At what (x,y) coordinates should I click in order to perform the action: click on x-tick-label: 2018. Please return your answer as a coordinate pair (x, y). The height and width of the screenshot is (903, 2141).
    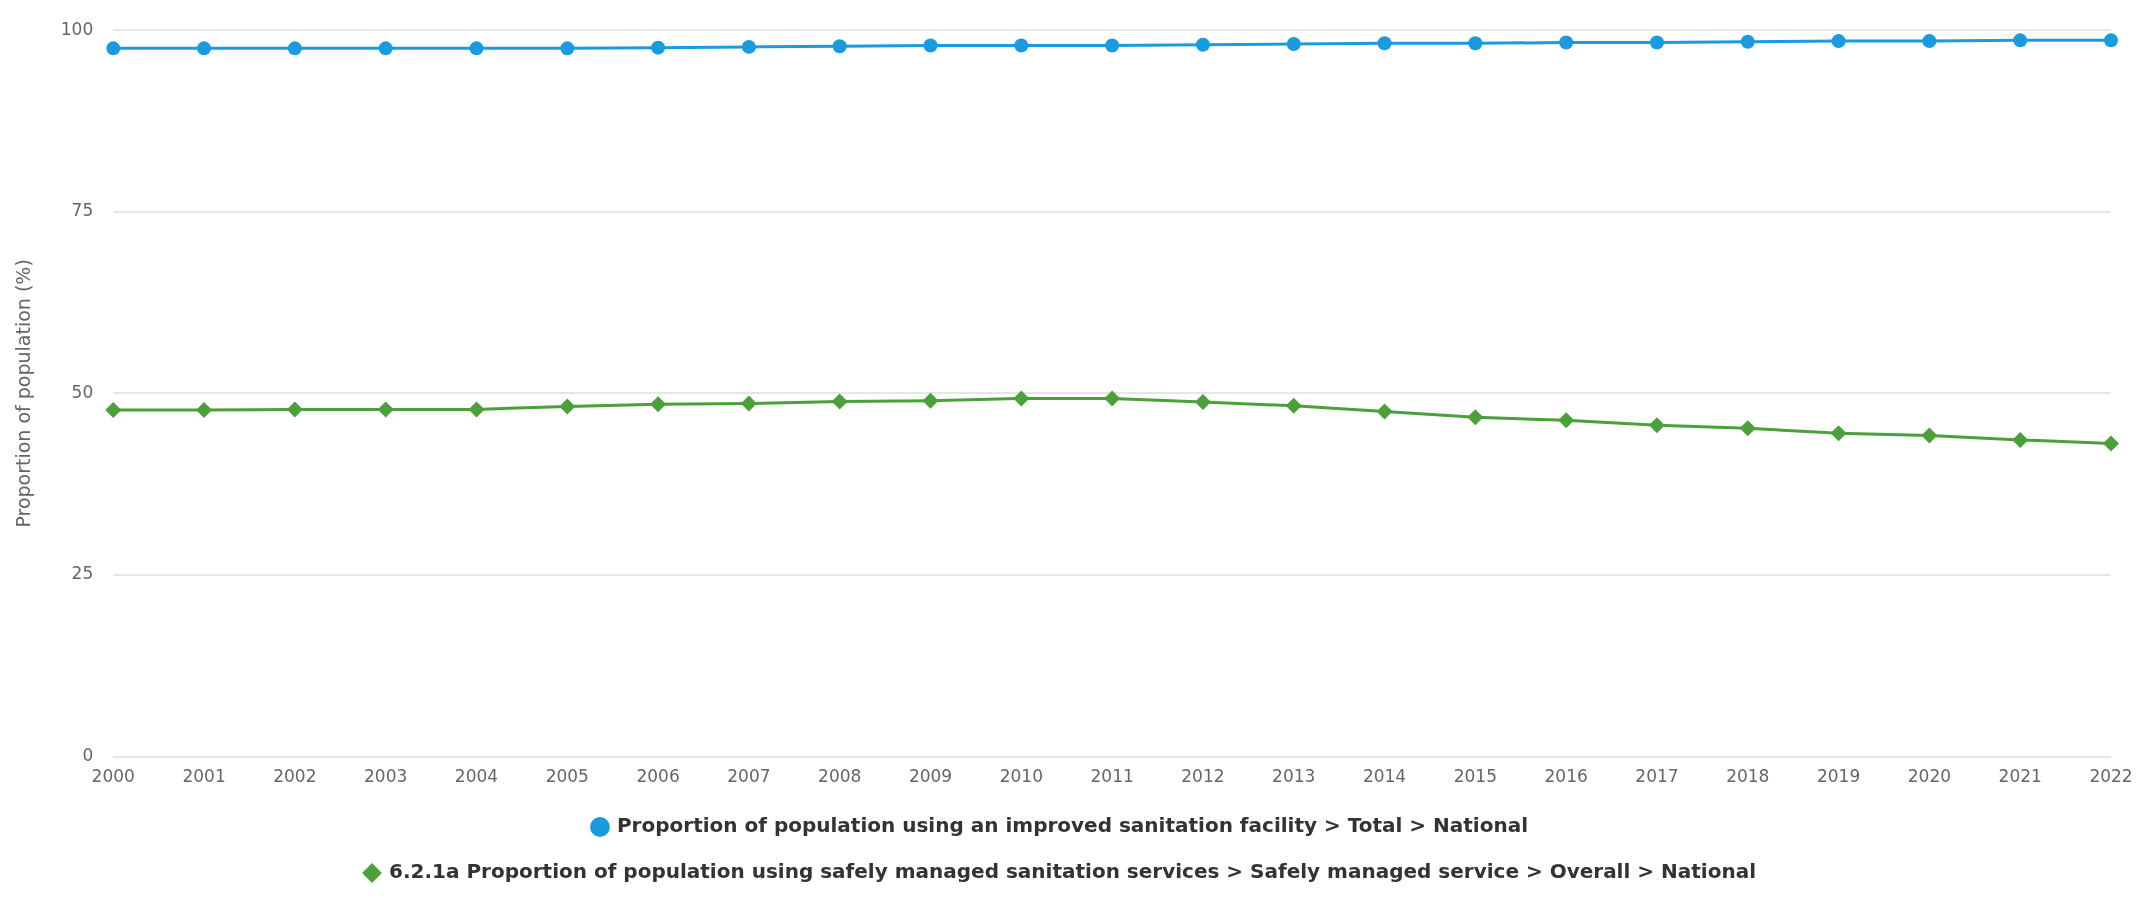
    Looking at the image, I should click on (1748, 776).